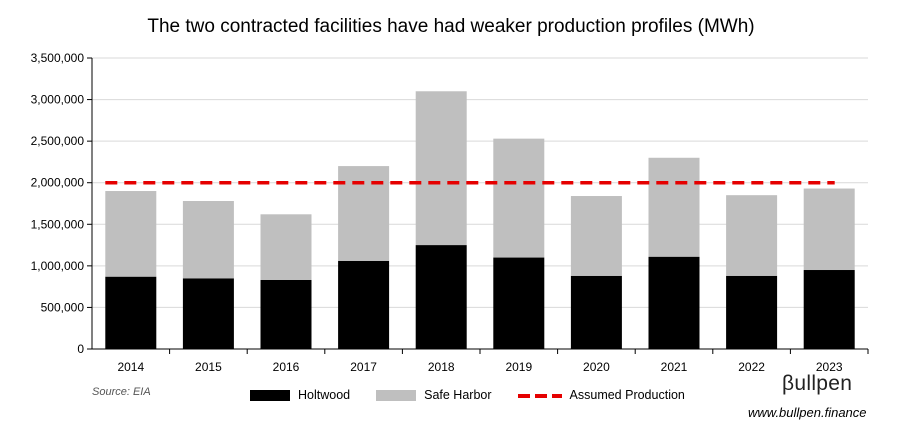  What do you see at coordinates (674, 207) in the screenshot?
I see `bar-safe-harbor-2021` at bounding box center [674, 207].